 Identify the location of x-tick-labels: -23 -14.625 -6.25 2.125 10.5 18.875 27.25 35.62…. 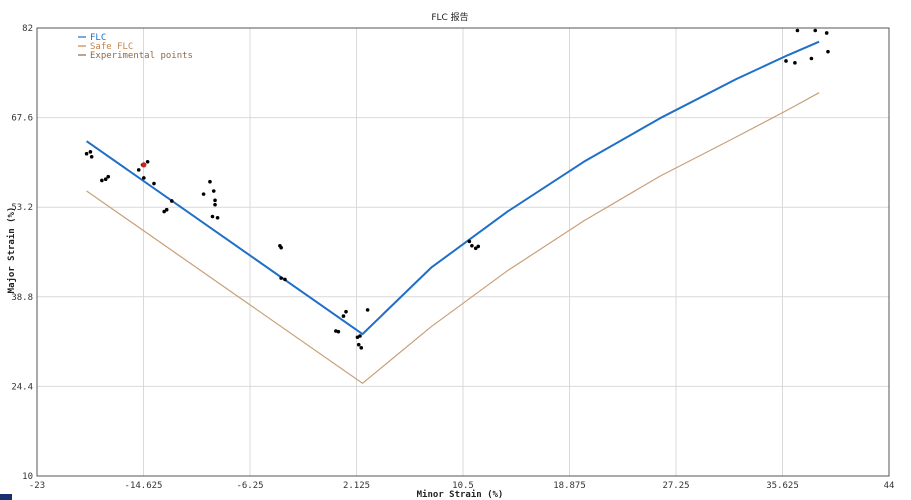
(462, 486).